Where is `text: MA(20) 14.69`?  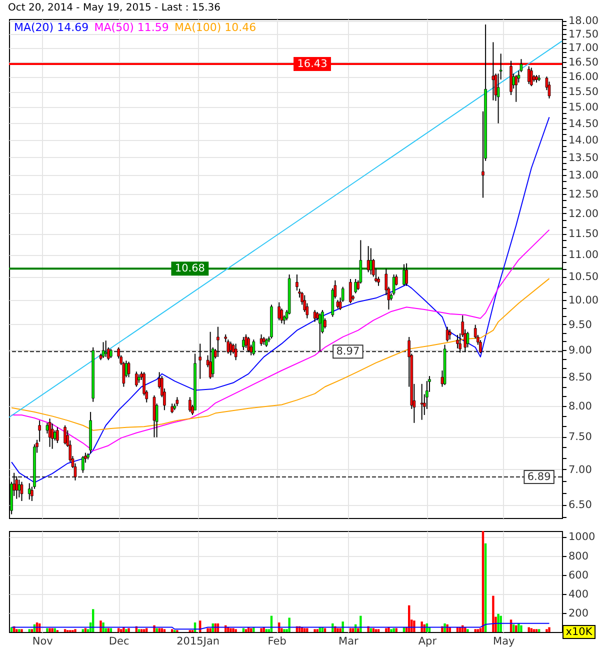
text: MA(20) 14.69 is located at coordinates (51, 27).